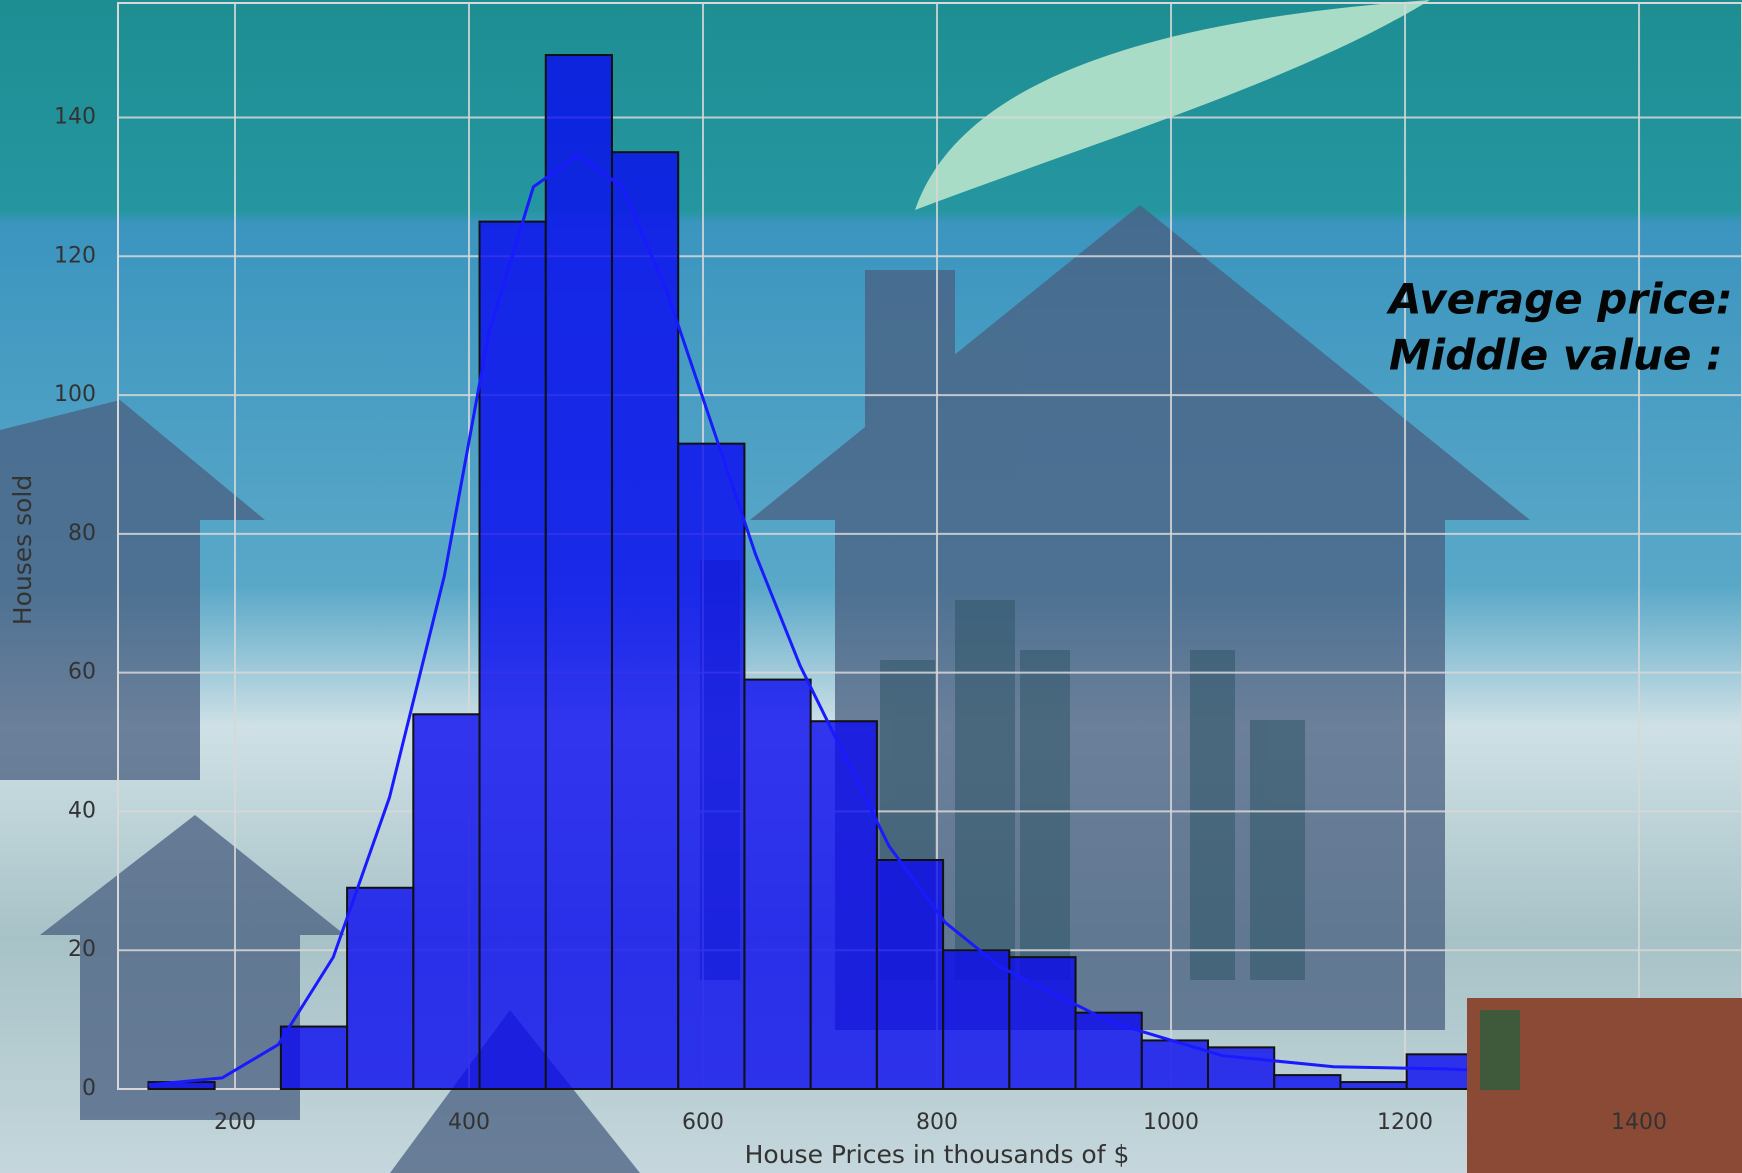 The height and width of the screenshot is (1173, 1742). I want to click on y-tick-label: 20, so click(82, 949).